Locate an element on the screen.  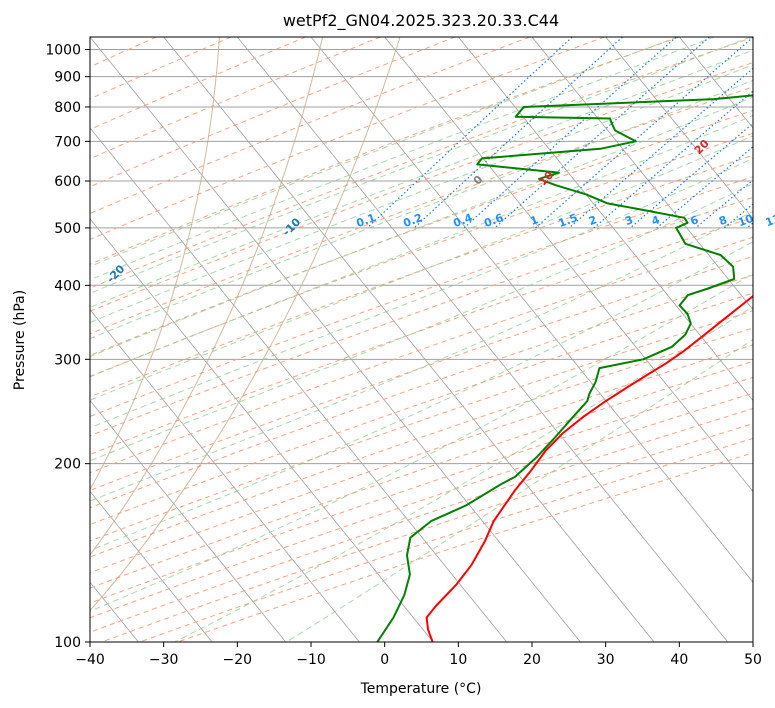
y-tick-label: 1000 is located at coordinates (63, 51).